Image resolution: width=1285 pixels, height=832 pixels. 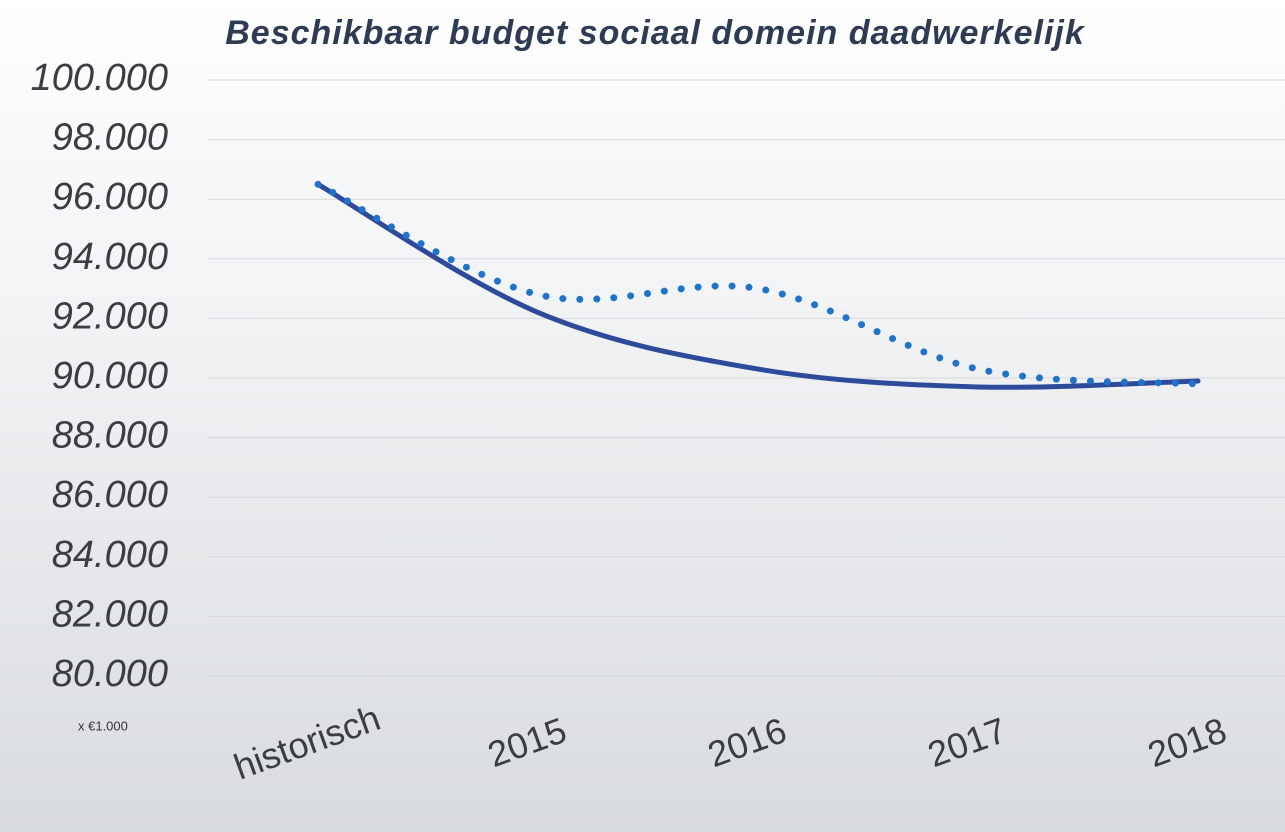 I want to click on x-tick-label: 2016, so click(x=746, y=742).